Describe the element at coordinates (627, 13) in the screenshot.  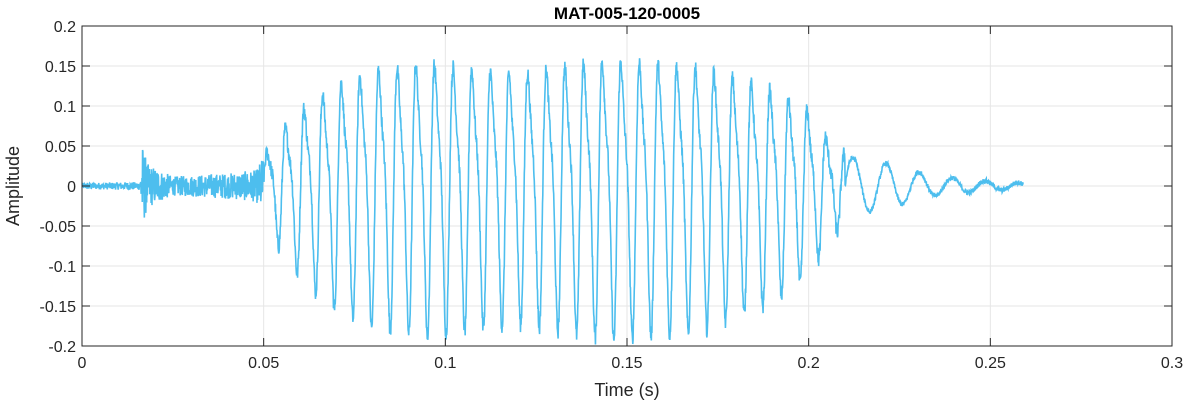
I see `chart-title: MAT-005-120-0005` at that location.